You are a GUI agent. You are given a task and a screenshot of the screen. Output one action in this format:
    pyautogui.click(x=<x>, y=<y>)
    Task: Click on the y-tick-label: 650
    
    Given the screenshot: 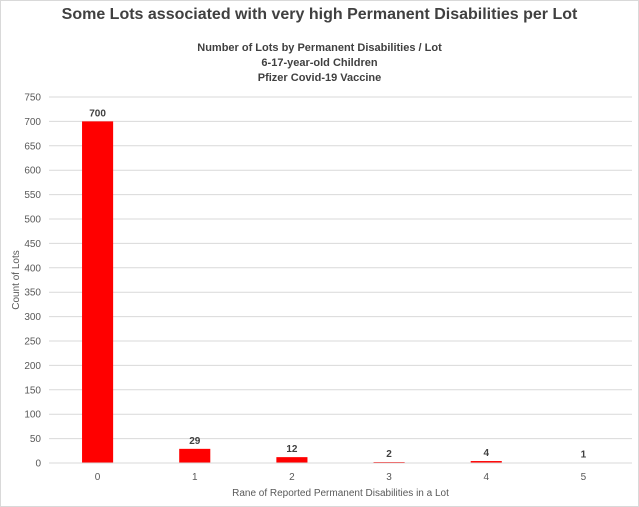 What is the action you would take?
    pyautogui.click(x=32, y=146)
    